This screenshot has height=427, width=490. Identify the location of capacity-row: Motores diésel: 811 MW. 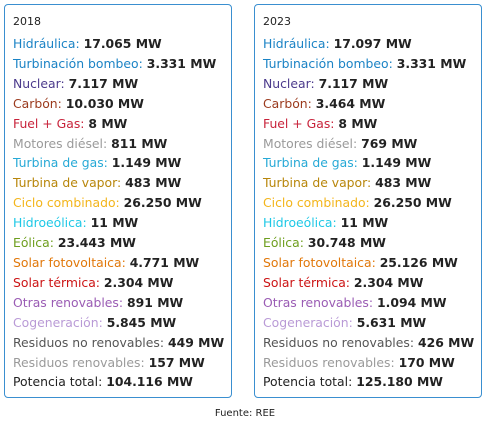
(90, 143).